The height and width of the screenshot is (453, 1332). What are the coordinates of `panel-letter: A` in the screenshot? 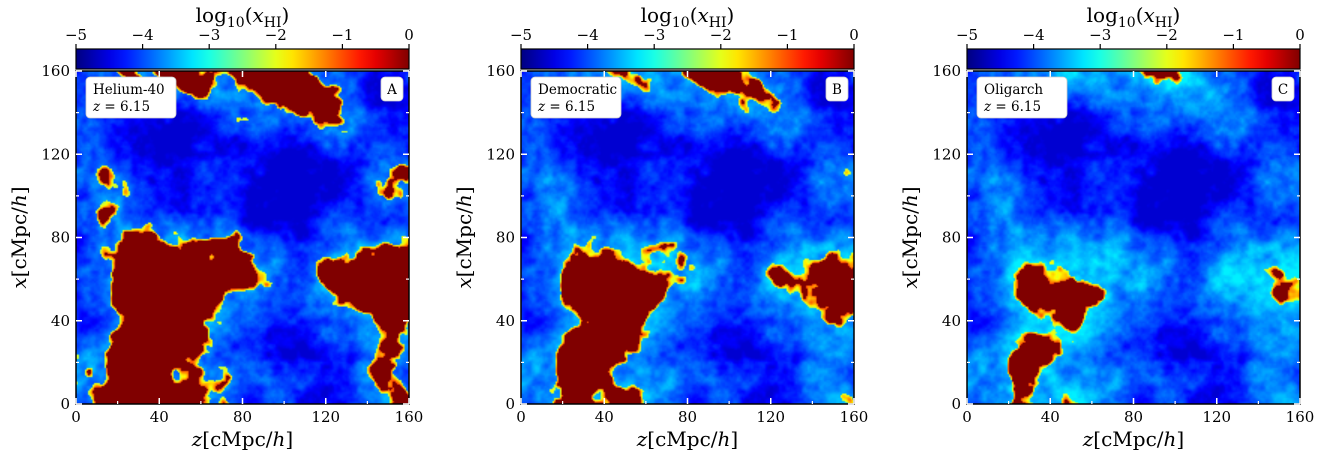 It's located at (391, 90).